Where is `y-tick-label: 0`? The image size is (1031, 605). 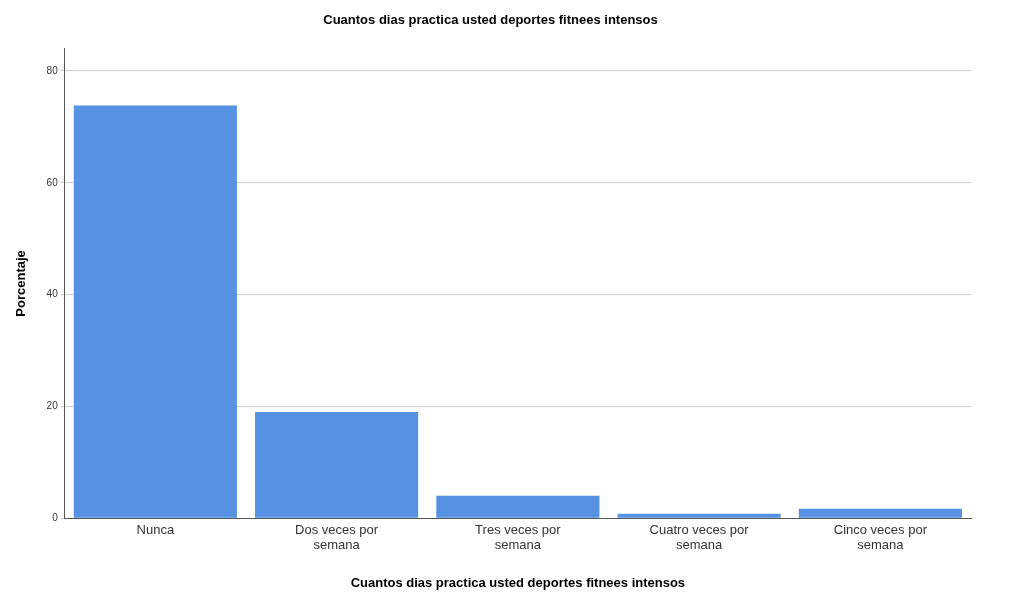
y-tick-label: 0 is located at coordinates (55, 517).